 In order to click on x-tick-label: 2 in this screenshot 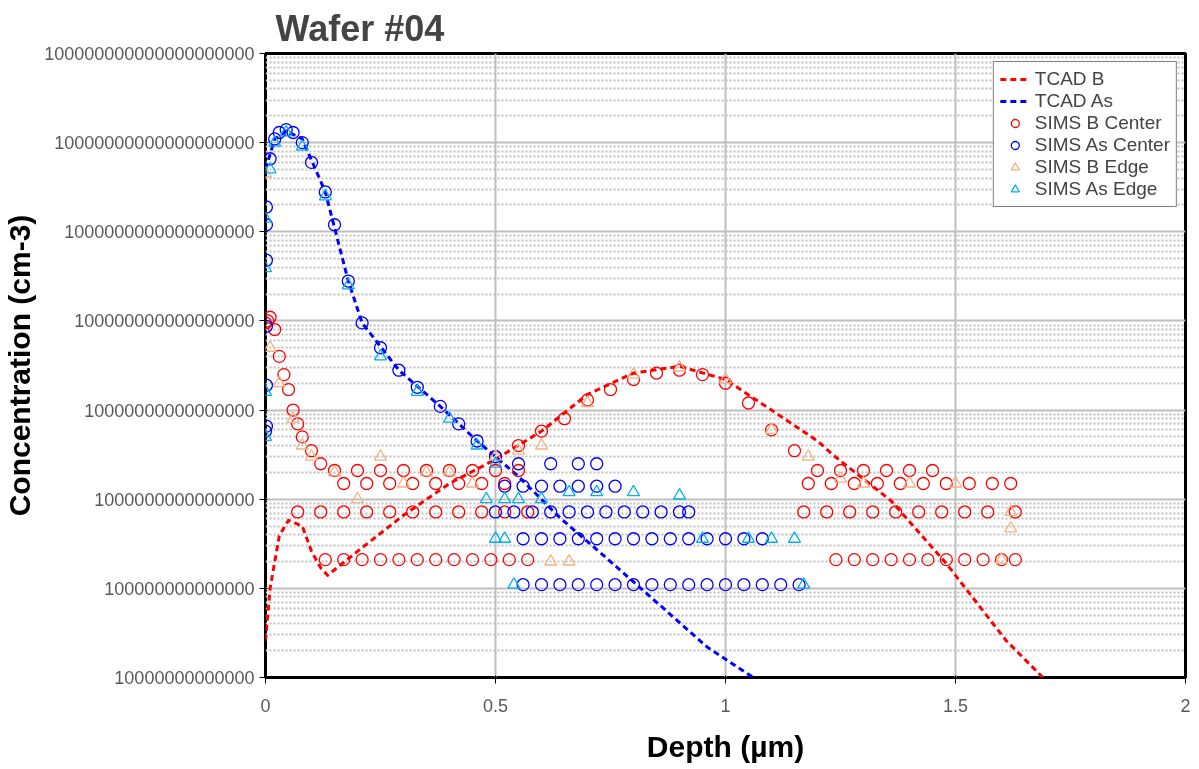, I will do `click(1185, 705)`.